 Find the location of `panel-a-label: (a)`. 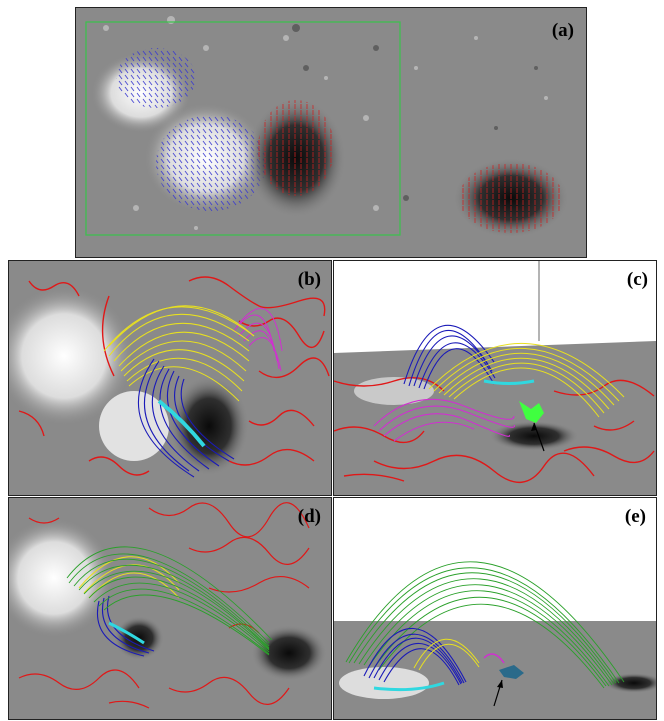

panel-a-label: (a) is located at coordinates (562, 30).